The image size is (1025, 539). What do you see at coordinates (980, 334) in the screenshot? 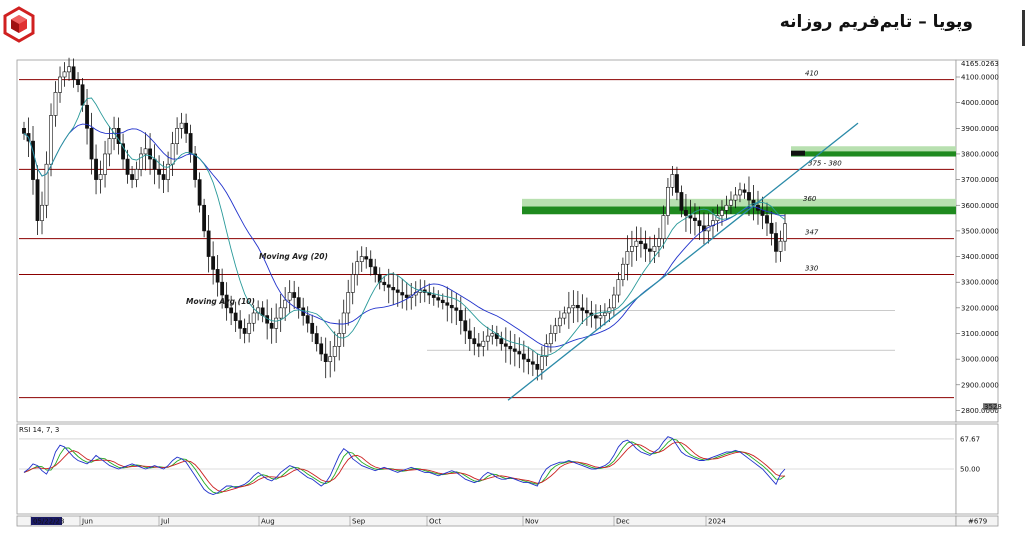
I see `price-tick-label: 3100.0000` at bounding box center [980, 334].